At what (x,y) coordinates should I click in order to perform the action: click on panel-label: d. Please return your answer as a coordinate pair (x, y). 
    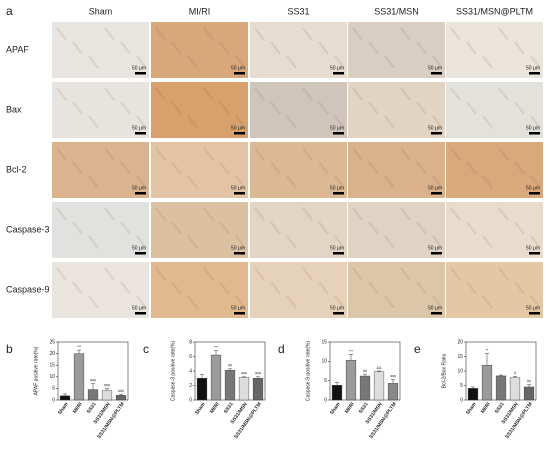
    Looking at the image, I should click on (281, 349).